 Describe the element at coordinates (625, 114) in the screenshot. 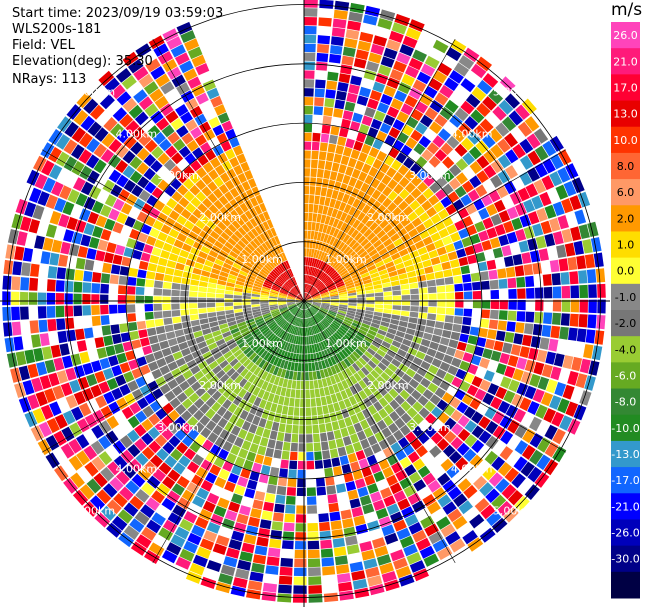

I see `colorbar-band` at that location.